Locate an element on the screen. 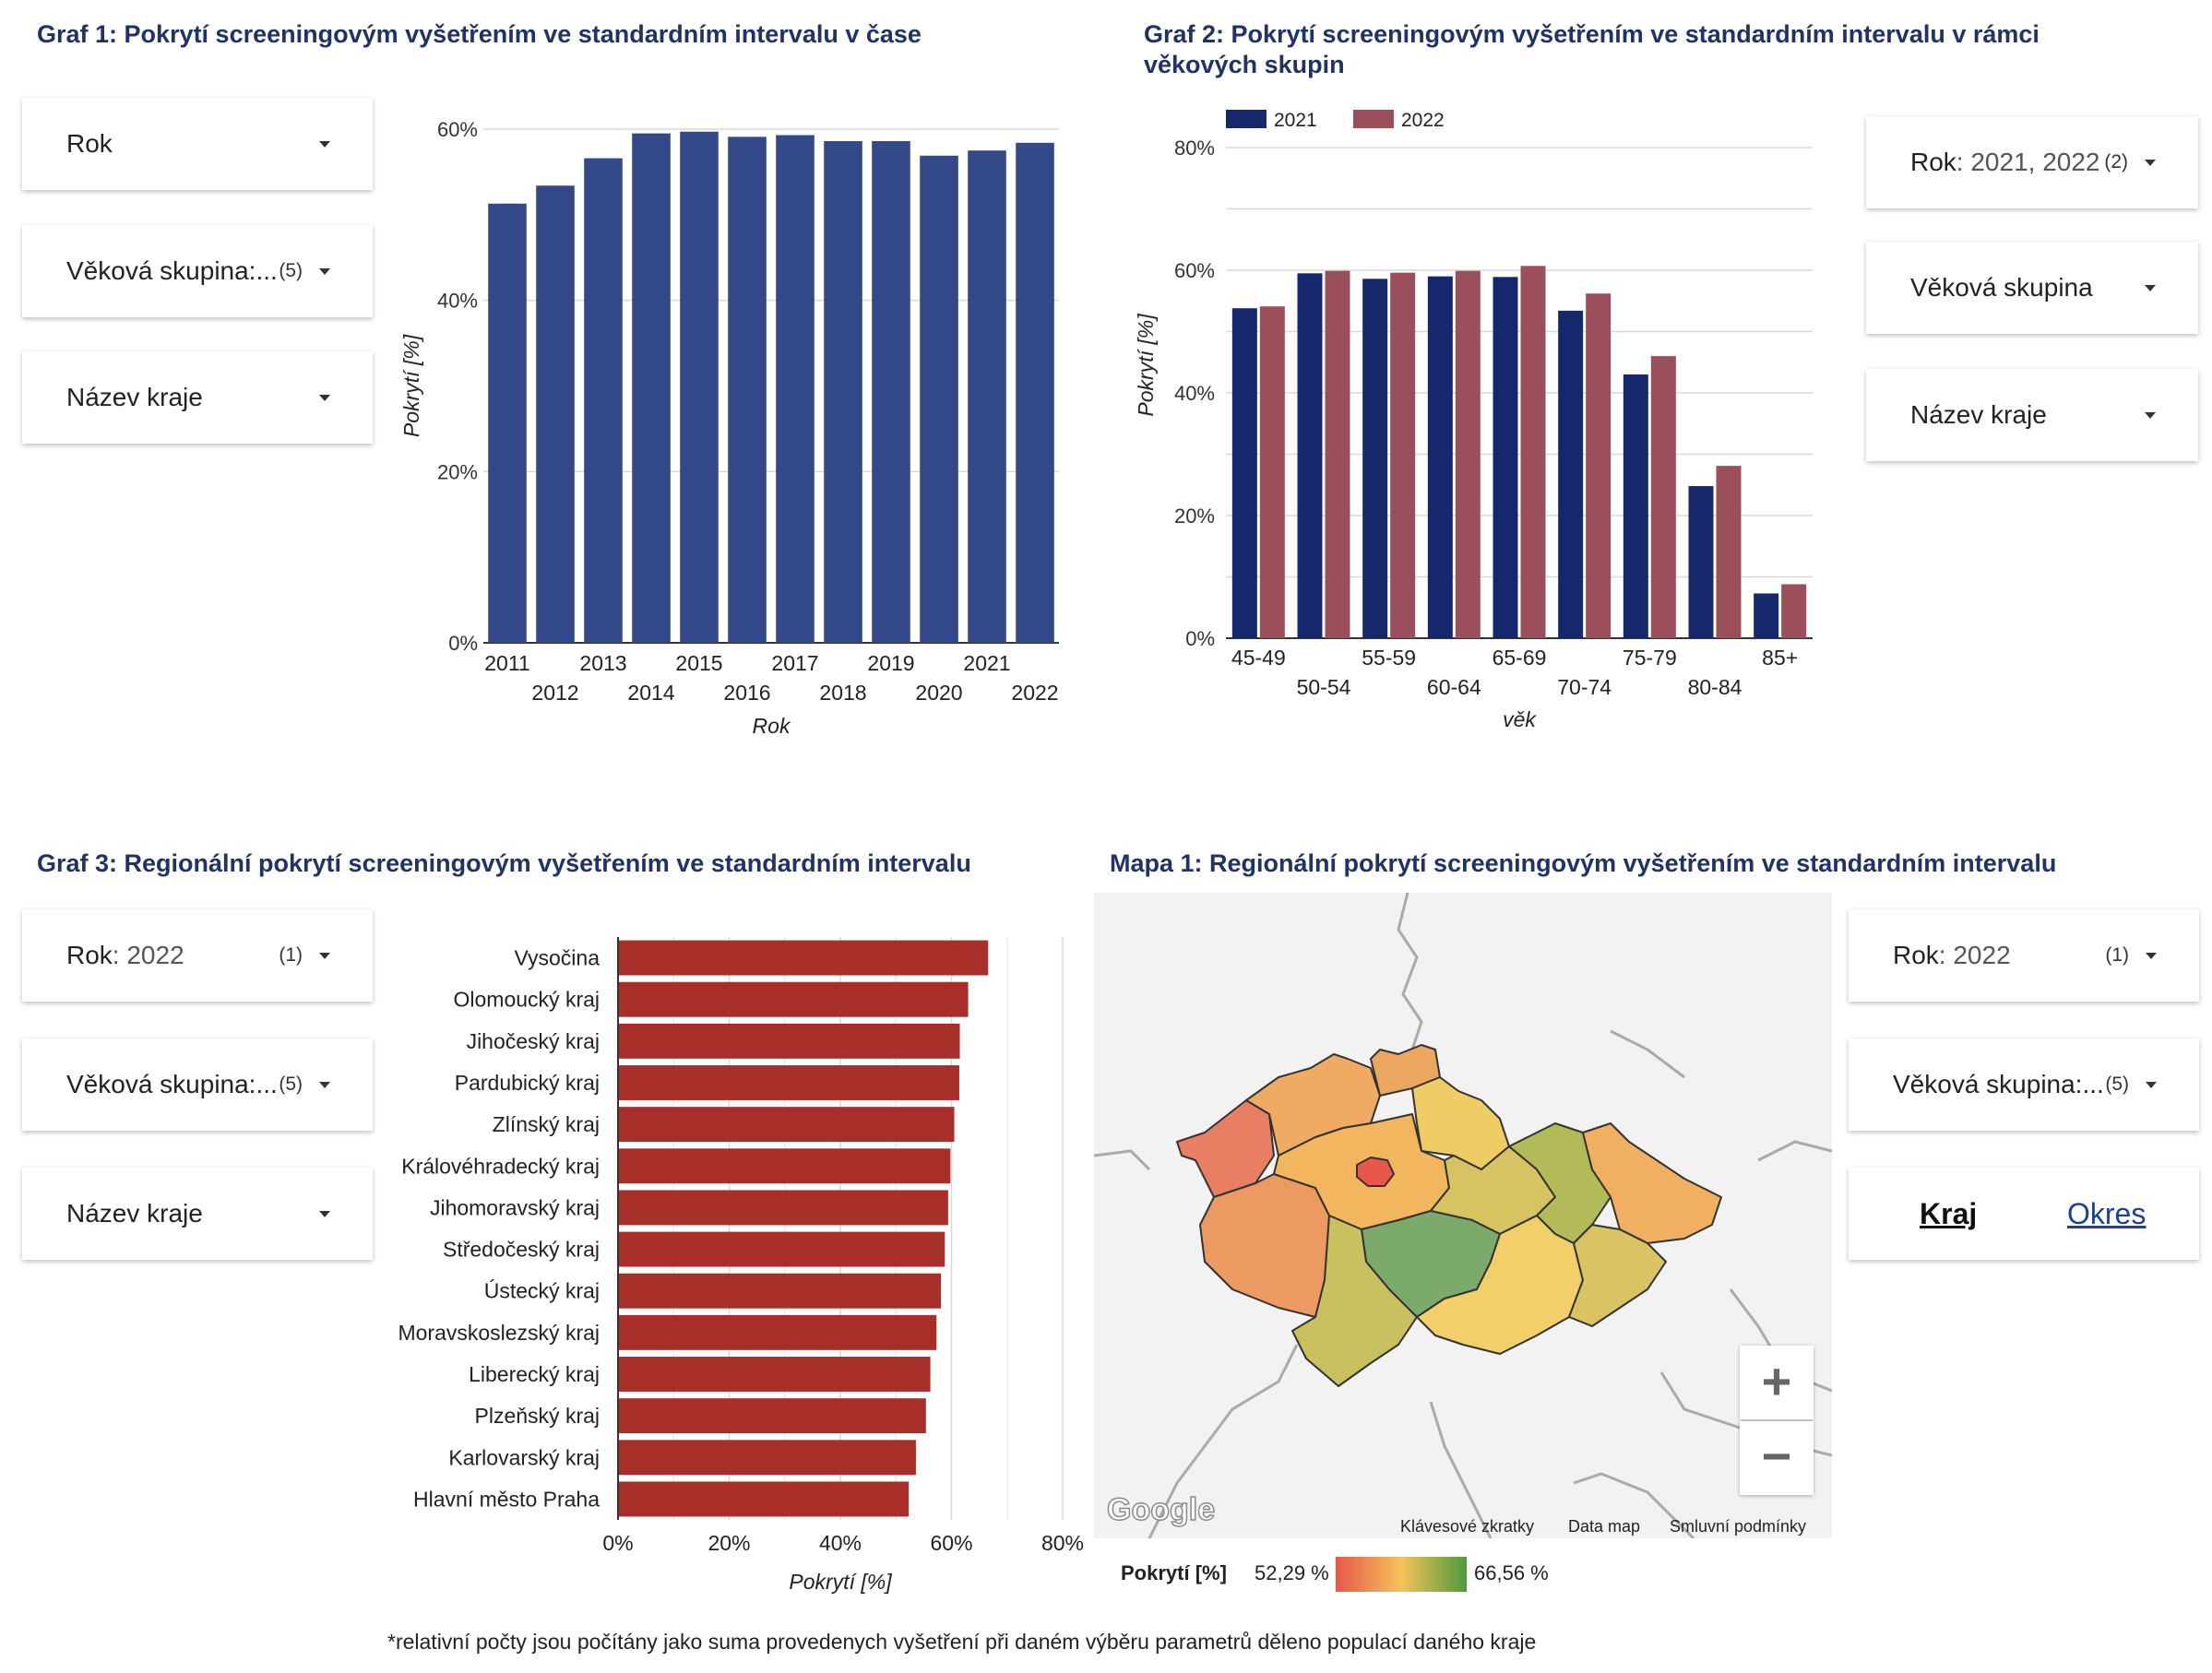 This screenshot has height=1673, width=2212. legend-swatch-2022 is located at coordinates (1373, 119).